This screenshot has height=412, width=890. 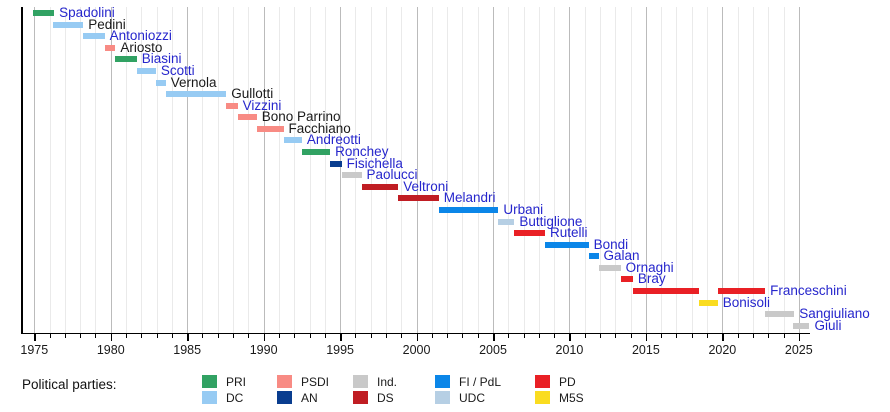 I want to click on axis-tick-1978, so click(x=81, y=336).